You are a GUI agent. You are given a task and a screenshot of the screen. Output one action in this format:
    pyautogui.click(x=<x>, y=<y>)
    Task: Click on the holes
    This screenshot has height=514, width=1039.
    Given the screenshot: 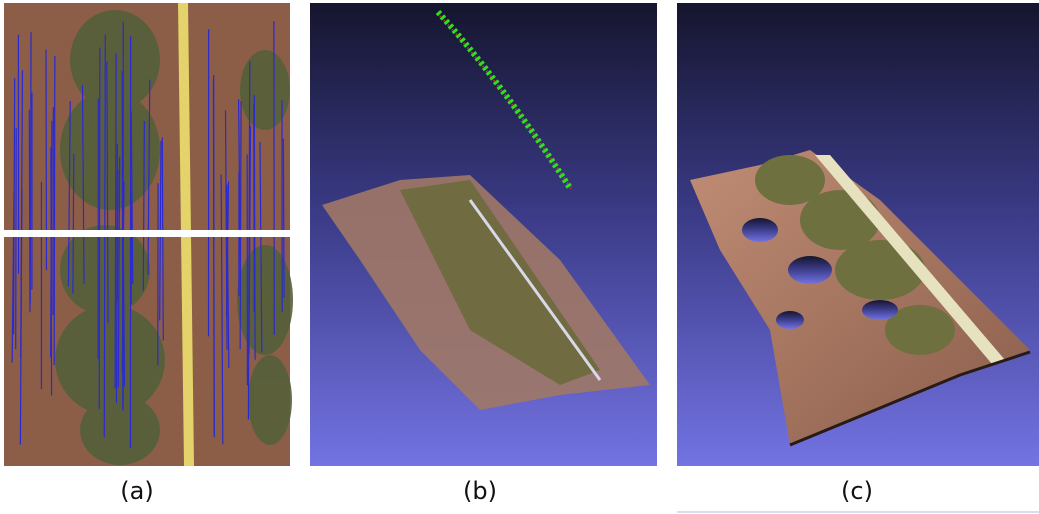 What is the action you would take?
    pyautogui.click(x=820, y=273)
    